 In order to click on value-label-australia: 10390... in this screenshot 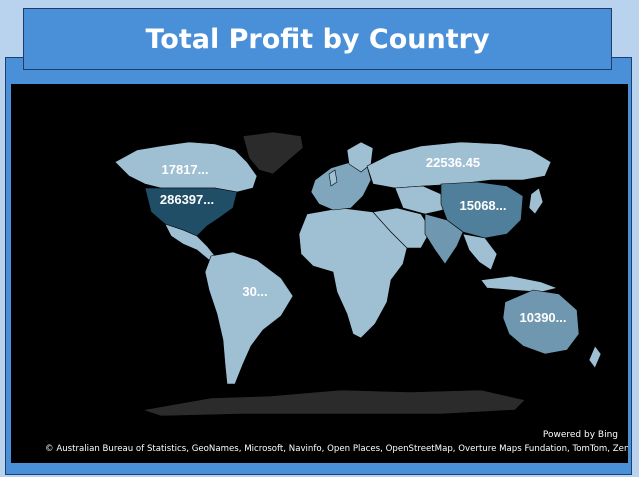, I will do `click(543, 317)`.